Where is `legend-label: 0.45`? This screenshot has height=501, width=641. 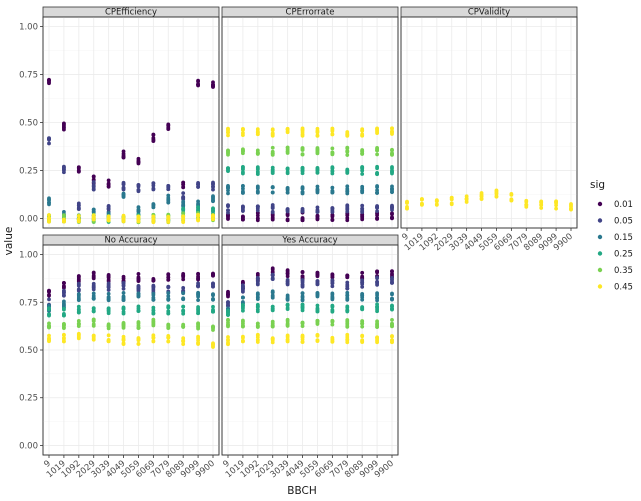 legend-label: 0.45 is located at coordinates (623, 288).